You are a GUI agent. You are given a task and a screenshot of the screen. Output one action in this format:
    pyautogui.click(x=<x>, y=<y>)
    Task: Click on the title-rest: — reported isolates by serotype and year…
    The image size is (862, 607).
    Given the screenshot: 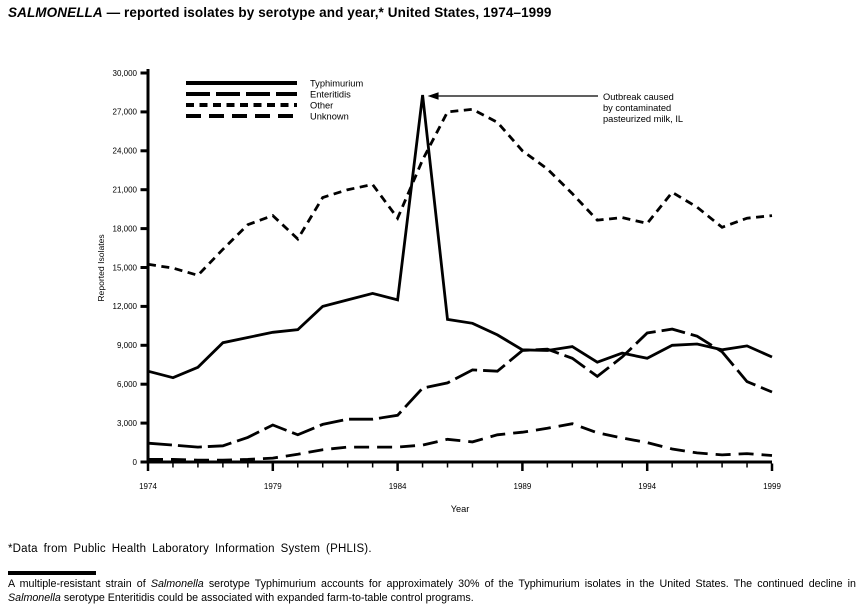 What is the action you would take?
    pyautogui.click(x=327, y=12)
    